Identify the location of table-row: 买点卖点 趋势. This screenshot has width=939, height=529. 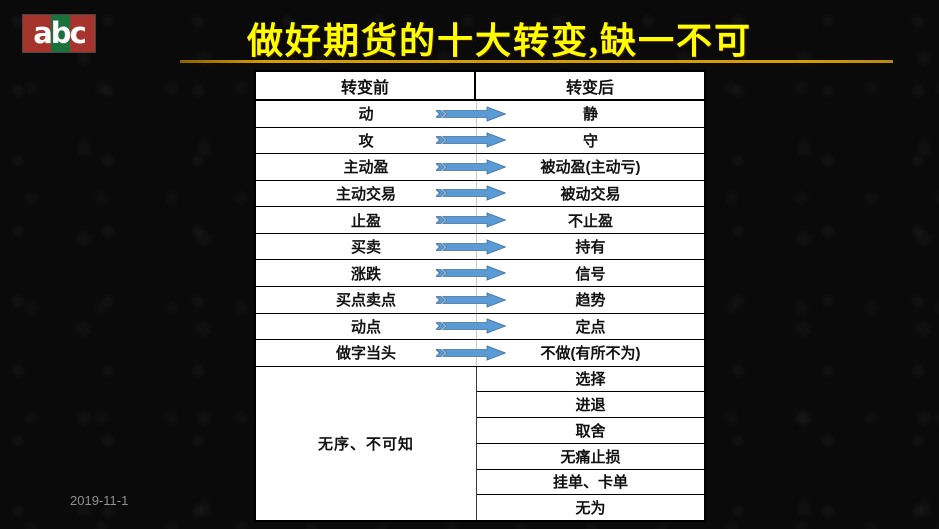
(480, 300).